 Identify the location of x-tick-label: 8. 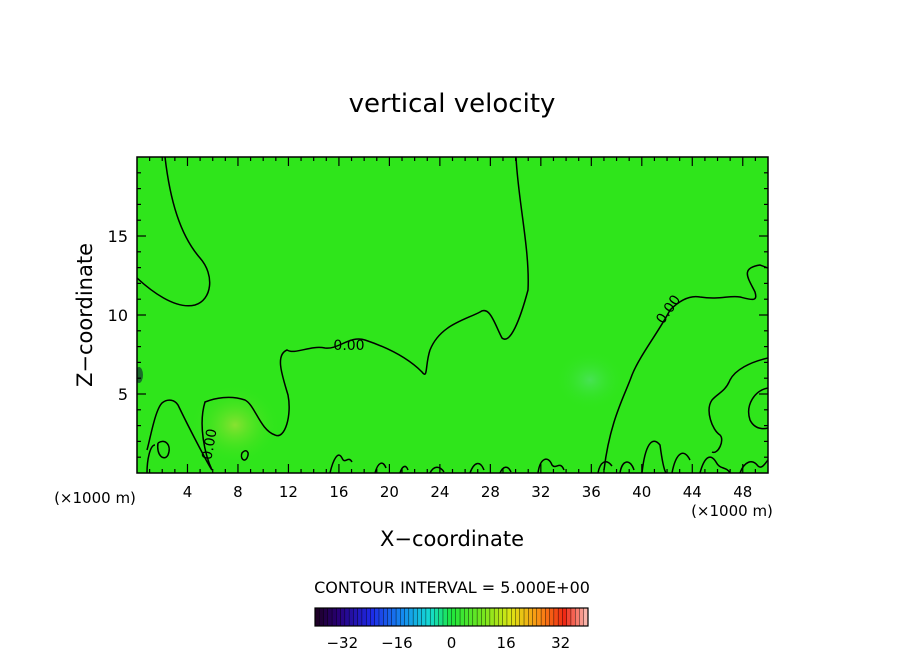
(238, 492).